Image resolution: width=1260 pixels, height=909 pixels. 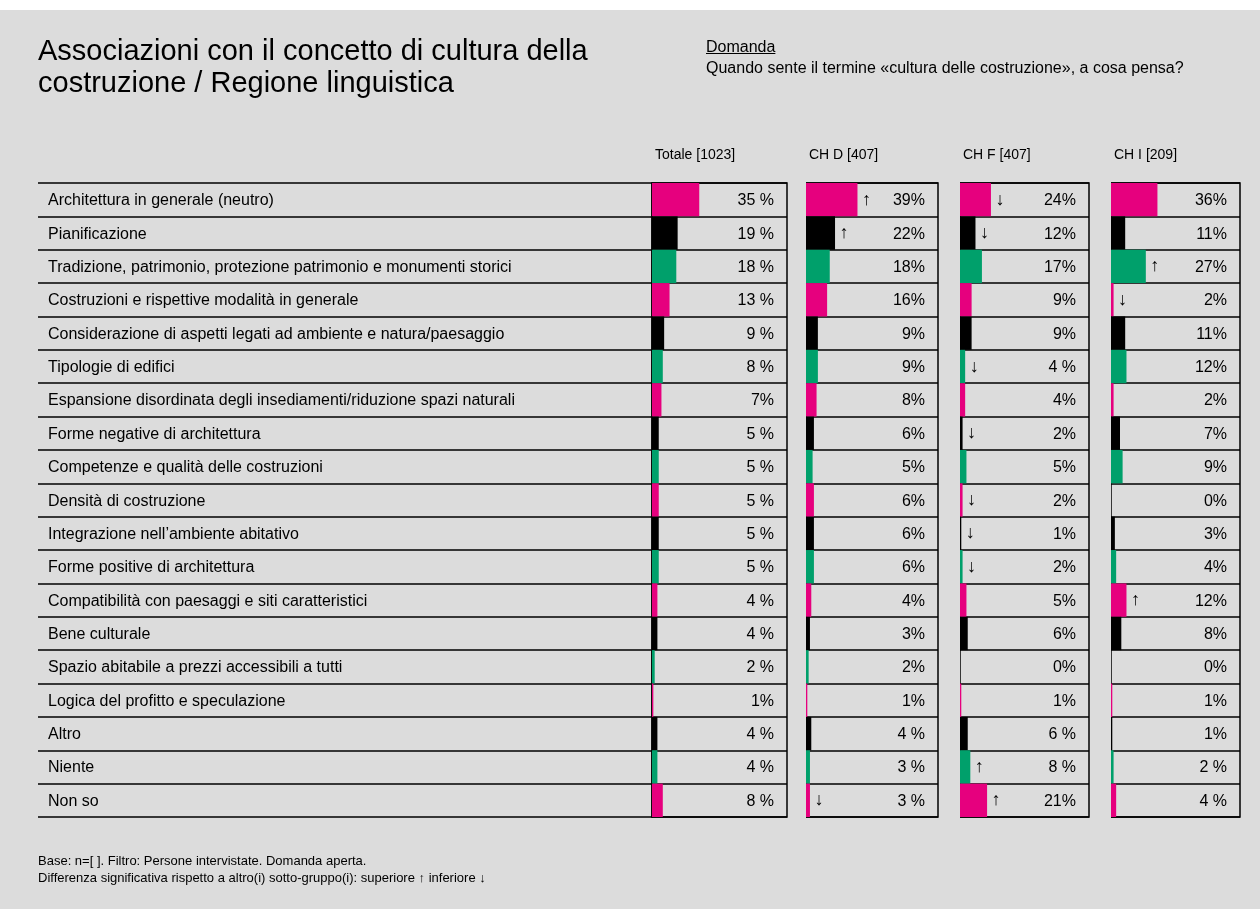 What do you see at coordinates (97, 233) in the screenshot?
I see `y-tick-label: Pianificazione` at bounding box center [97, 233].